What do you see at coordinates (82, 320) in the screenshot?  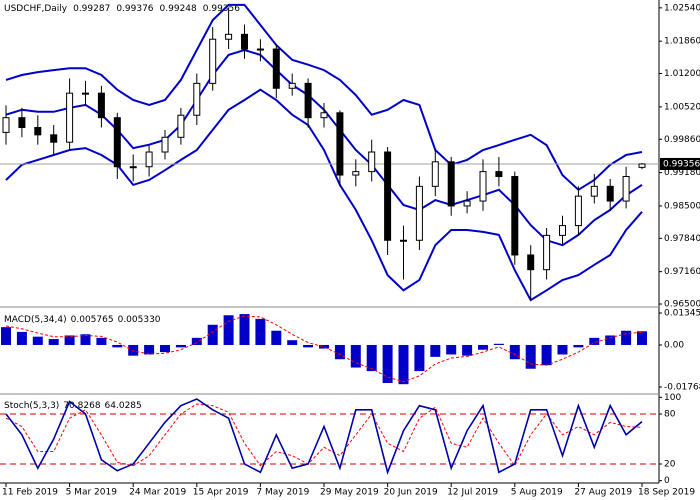 I see `indicator-header: MACD(5,34,4) 0.005765 0.005330` at bounding box center [82, 320].